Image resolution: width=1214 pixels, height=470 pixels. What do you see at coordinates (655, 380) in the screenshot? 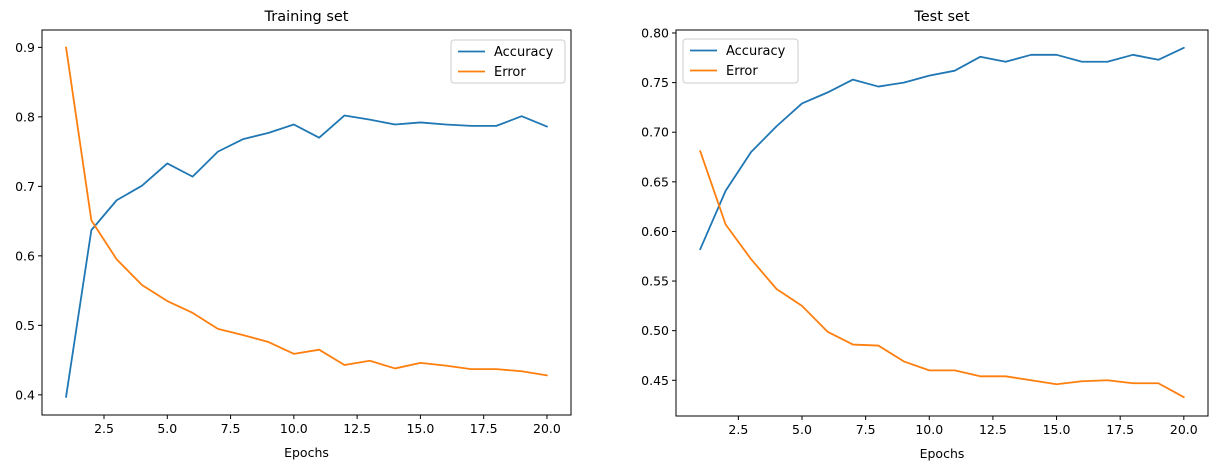
I see `y-tick-label: 0.45` at bounding box center [655, 380].